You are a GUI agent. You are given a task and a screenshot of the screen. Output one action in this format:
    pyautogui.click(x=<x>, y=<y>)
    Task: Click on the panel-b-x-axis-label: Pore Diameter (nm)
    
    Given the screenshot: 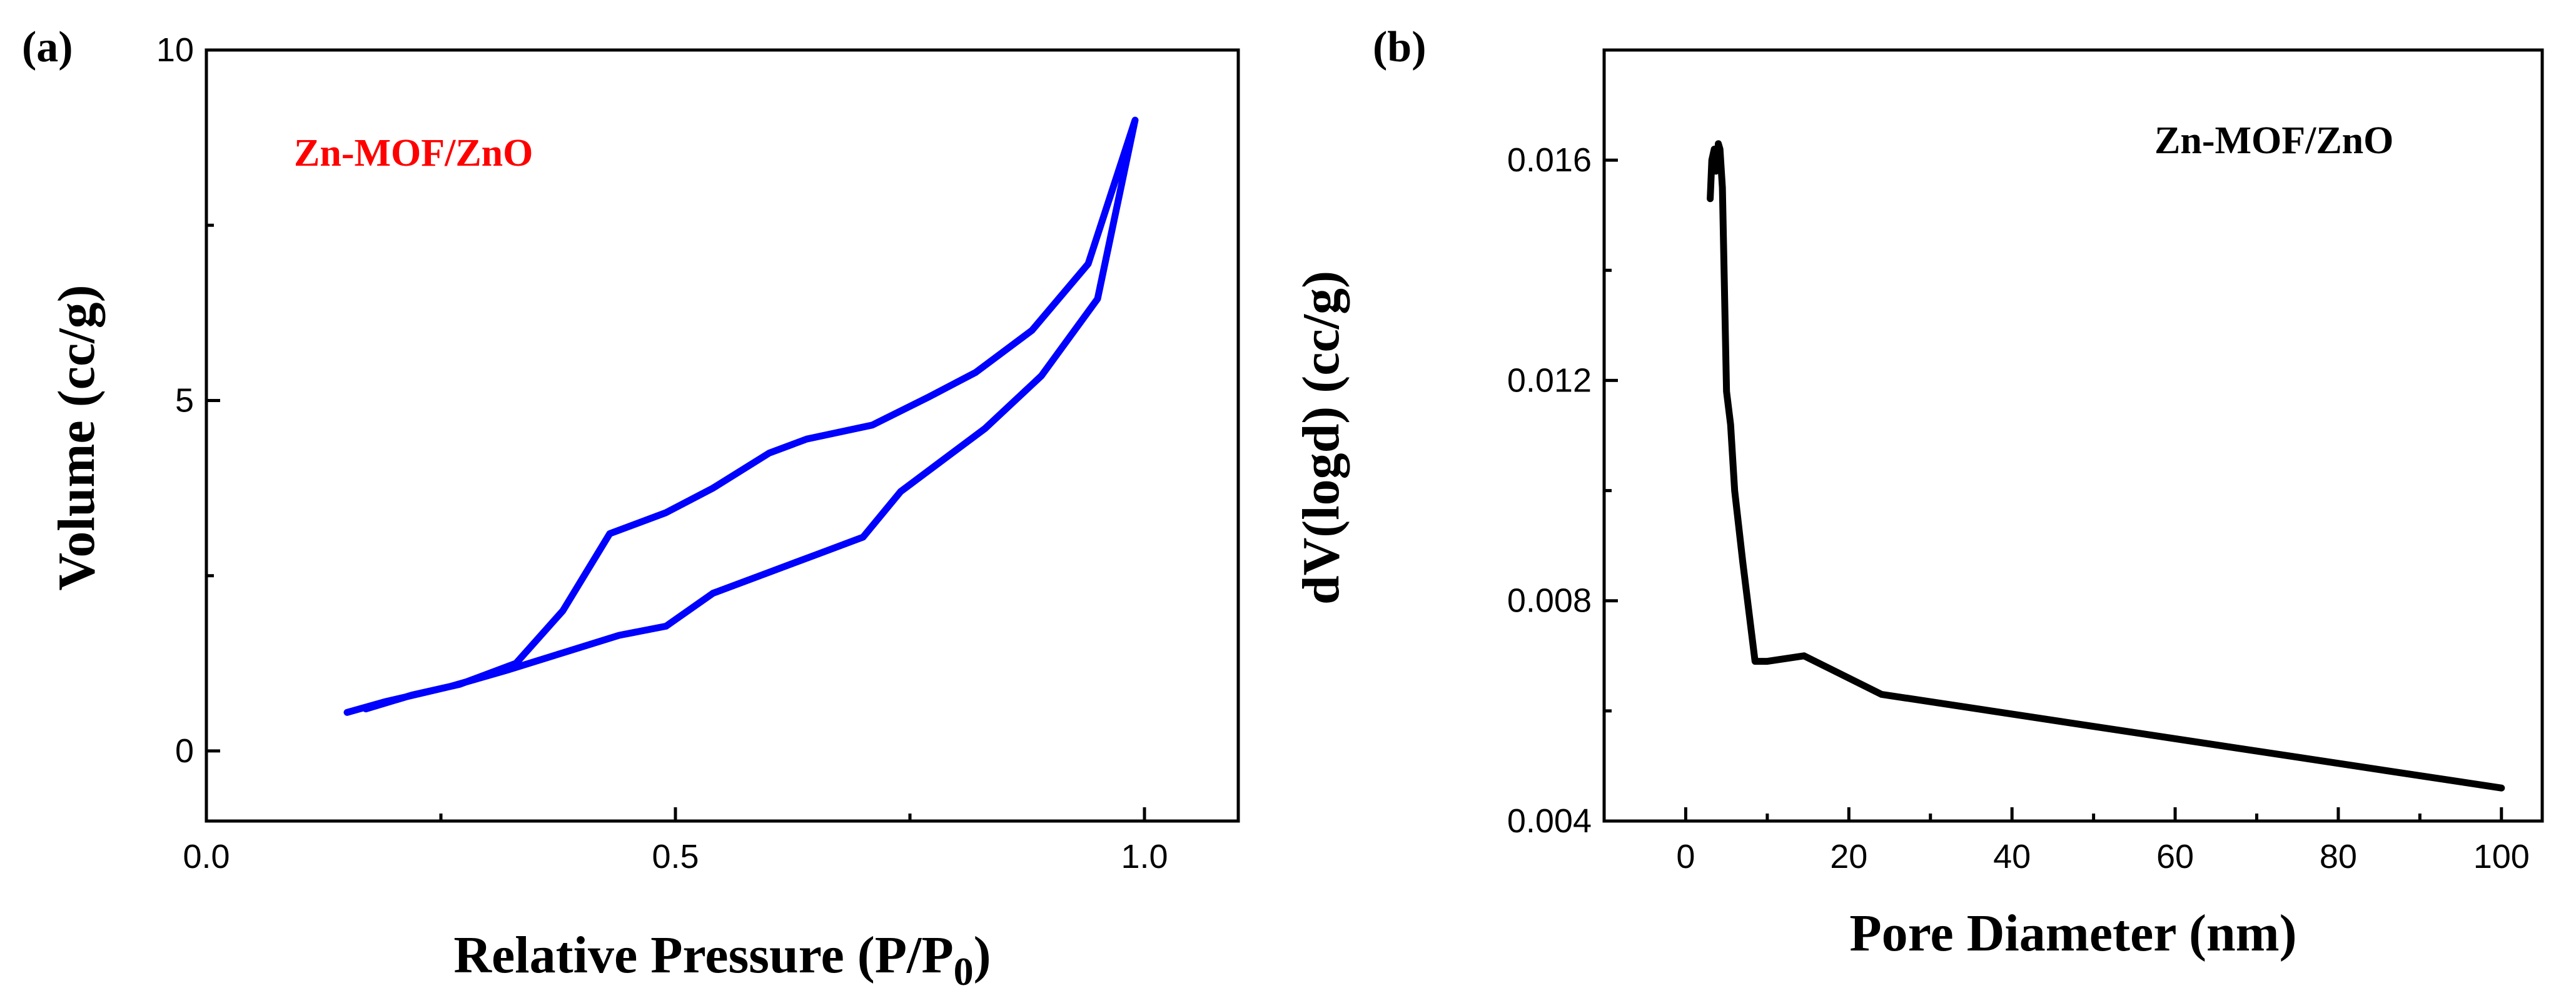 What is the action you would take?
    pyautogui.click(x=2072, y=933)
    